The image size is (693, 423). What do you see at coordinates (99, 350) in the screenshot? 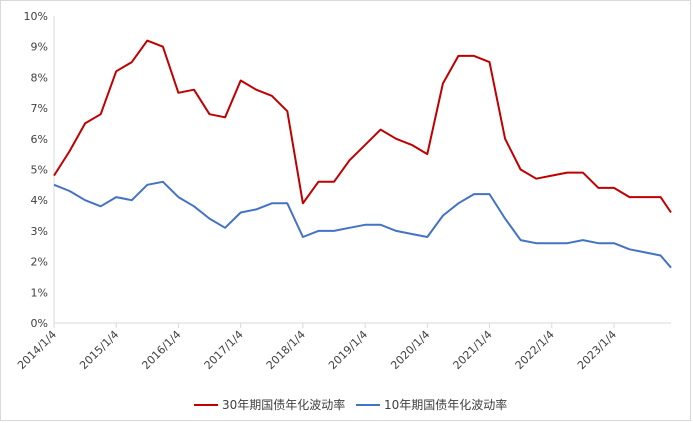
I see `x-tick-label: 2015/1/4` at bounding box center [99, 350].